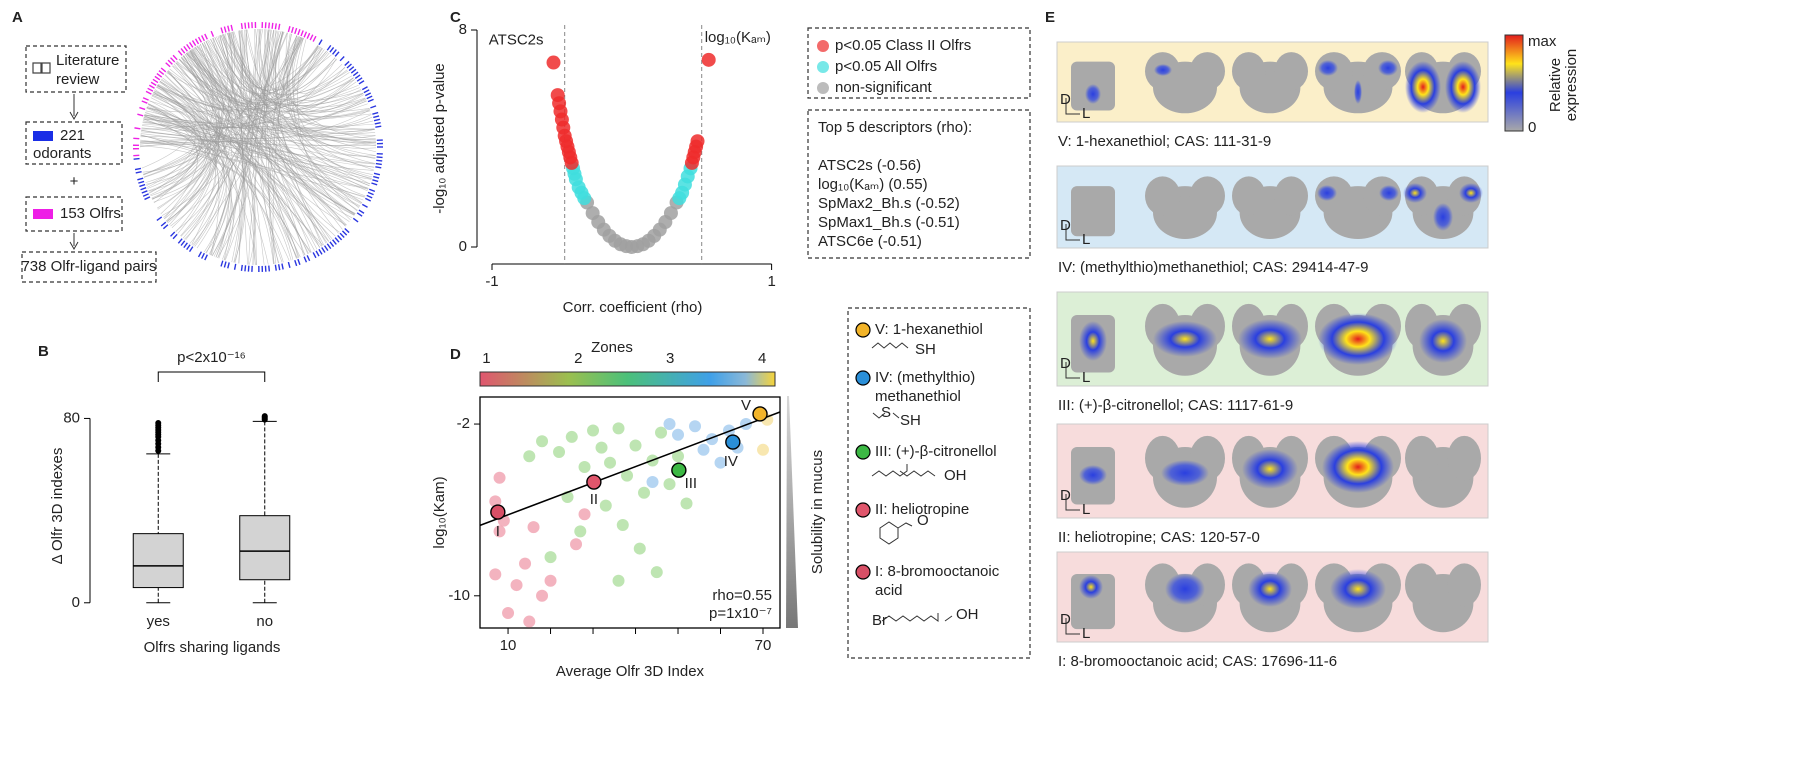 This screenshot has width=1800, height=777. Describe the element at coordinates (746, 405) in the screenshot. I see `highlight-label: V` at that location.